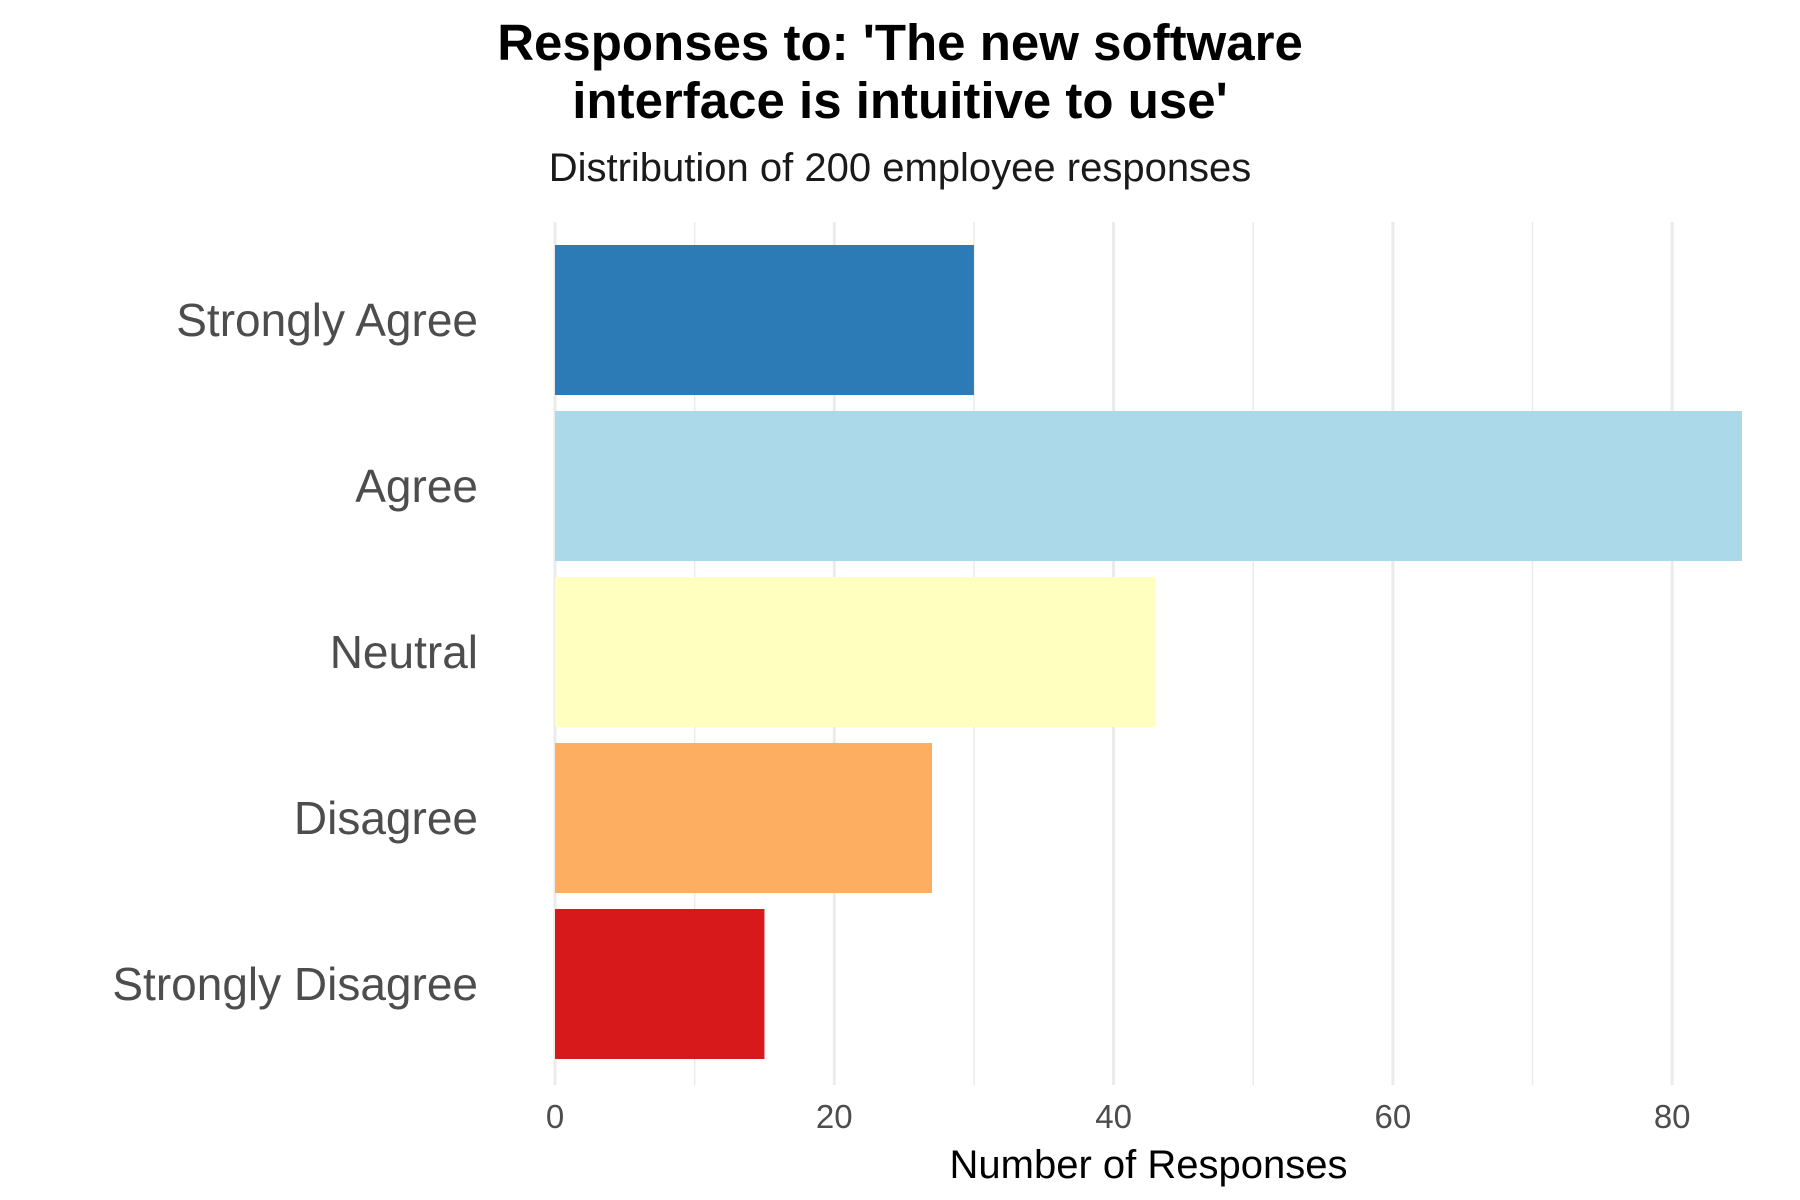  Describe the element at coordinates (327, 320) in the screenshot. I see `category-label: Strongly Agree` at that location.